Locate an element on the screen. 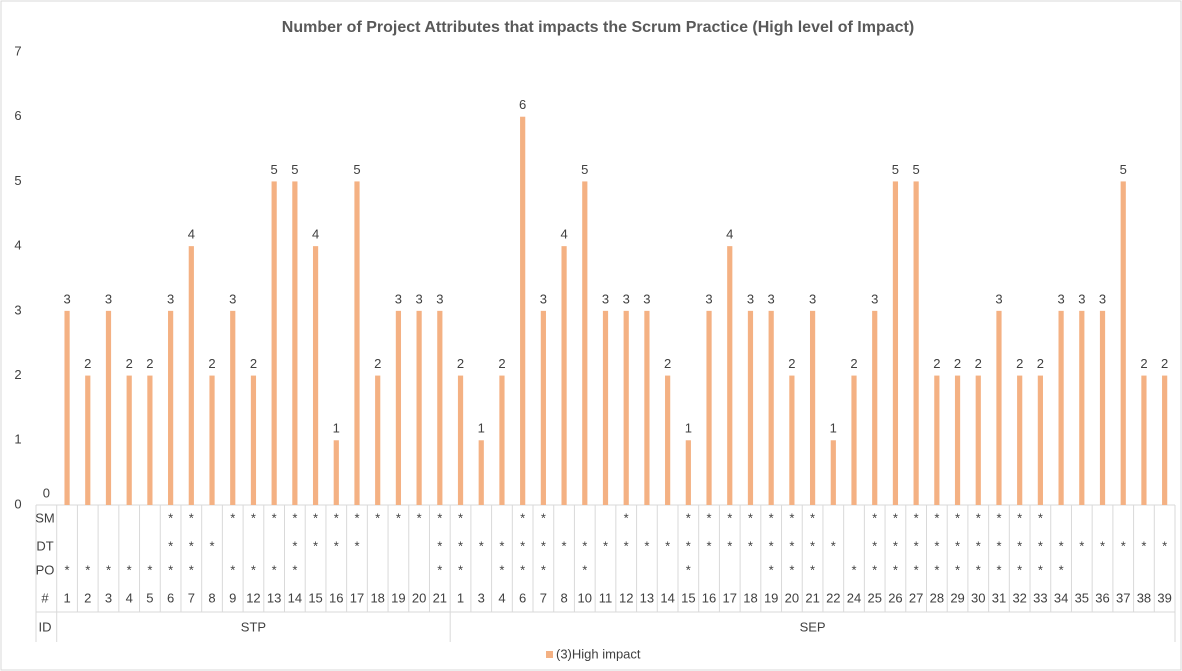 This screenshot has height=671, width=1182. x-tick-label: 30 is located at coordinates (978, 597).